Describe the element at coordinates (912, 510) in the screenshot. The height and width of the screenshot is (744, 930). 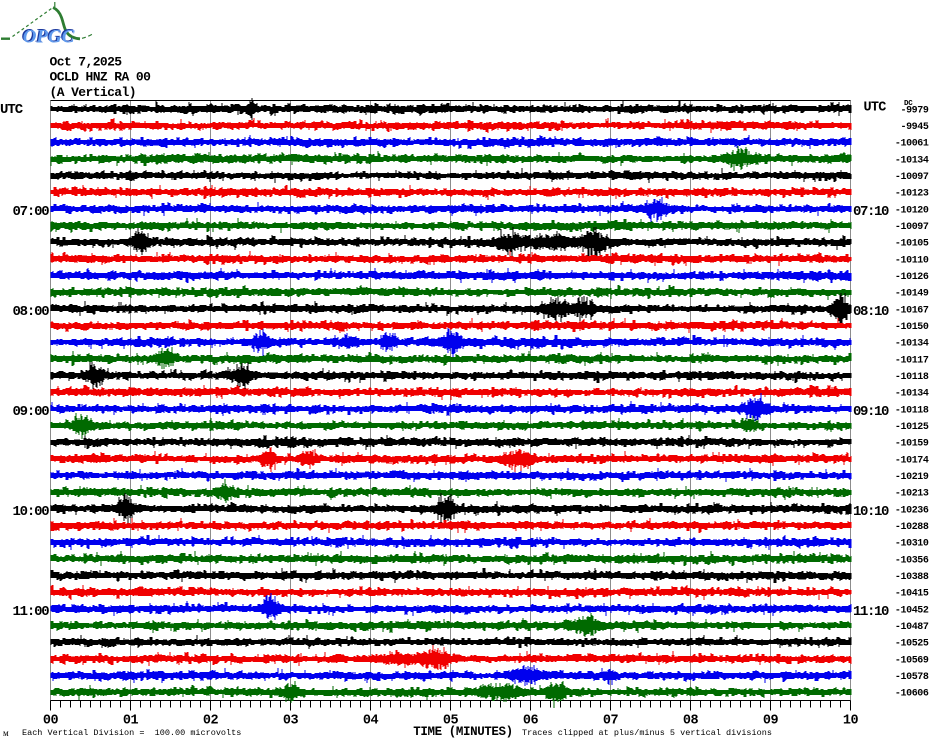
I see `svg-text: -10236` at that location.